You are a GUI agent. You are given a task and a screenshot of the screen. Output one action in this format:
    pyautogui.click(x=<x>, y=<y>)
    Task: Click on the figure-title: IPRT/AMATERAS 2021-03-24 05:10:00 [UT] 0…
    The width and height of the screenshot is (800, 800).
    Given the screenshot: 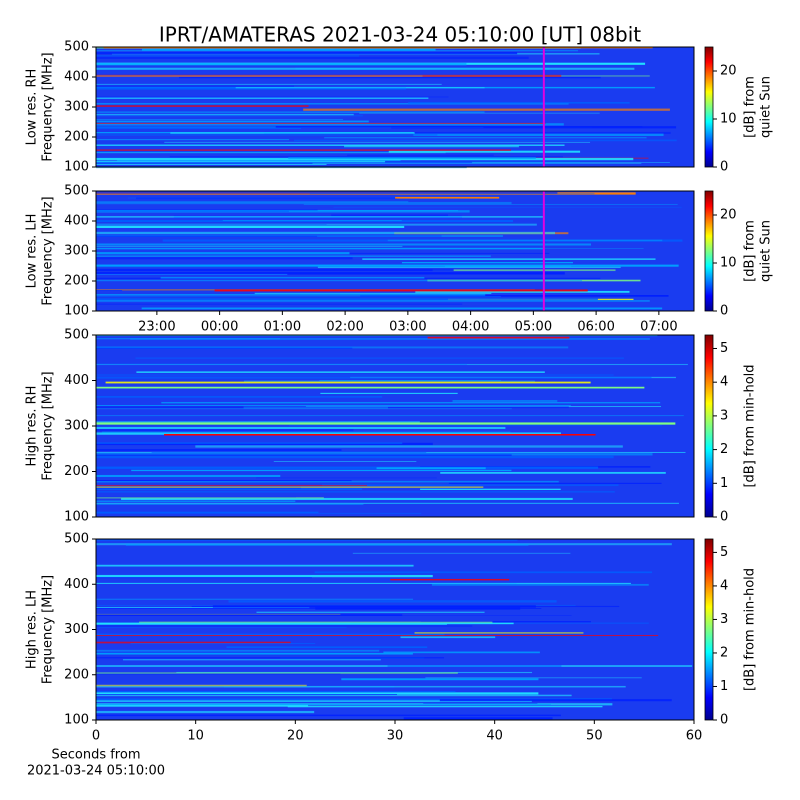 What is the action you would take?
    pyautogui.click(x=400, y=35)
    